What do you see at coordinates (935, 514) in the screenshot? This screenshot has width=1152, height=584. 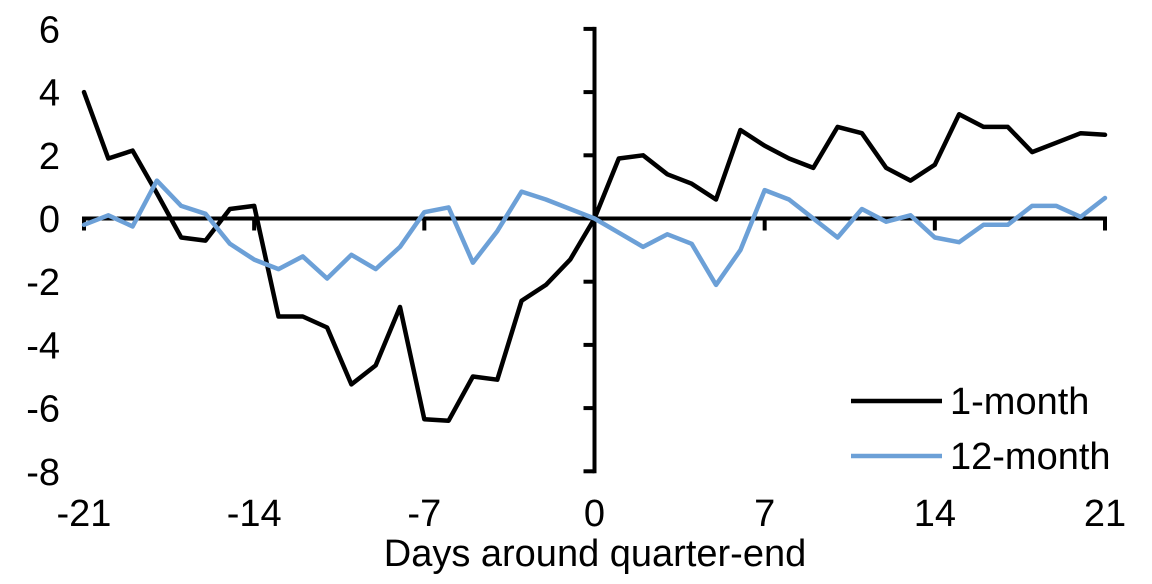 I see `x-tick-label: 14` at bounding box center [935, 514].